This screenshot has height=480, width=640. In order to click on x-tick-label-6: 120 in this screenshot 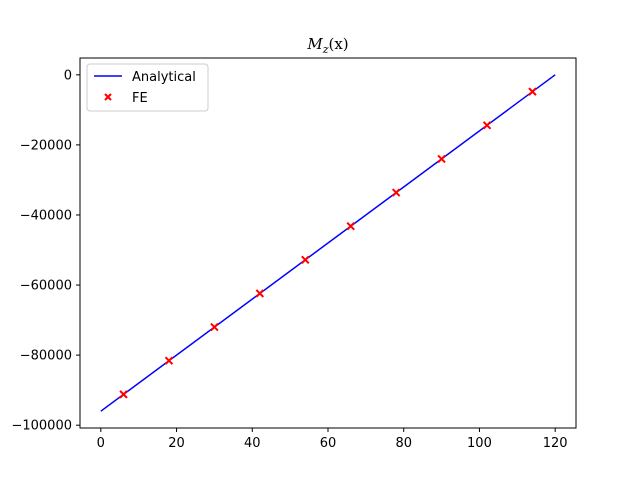, I will do `click(555, 443)`.